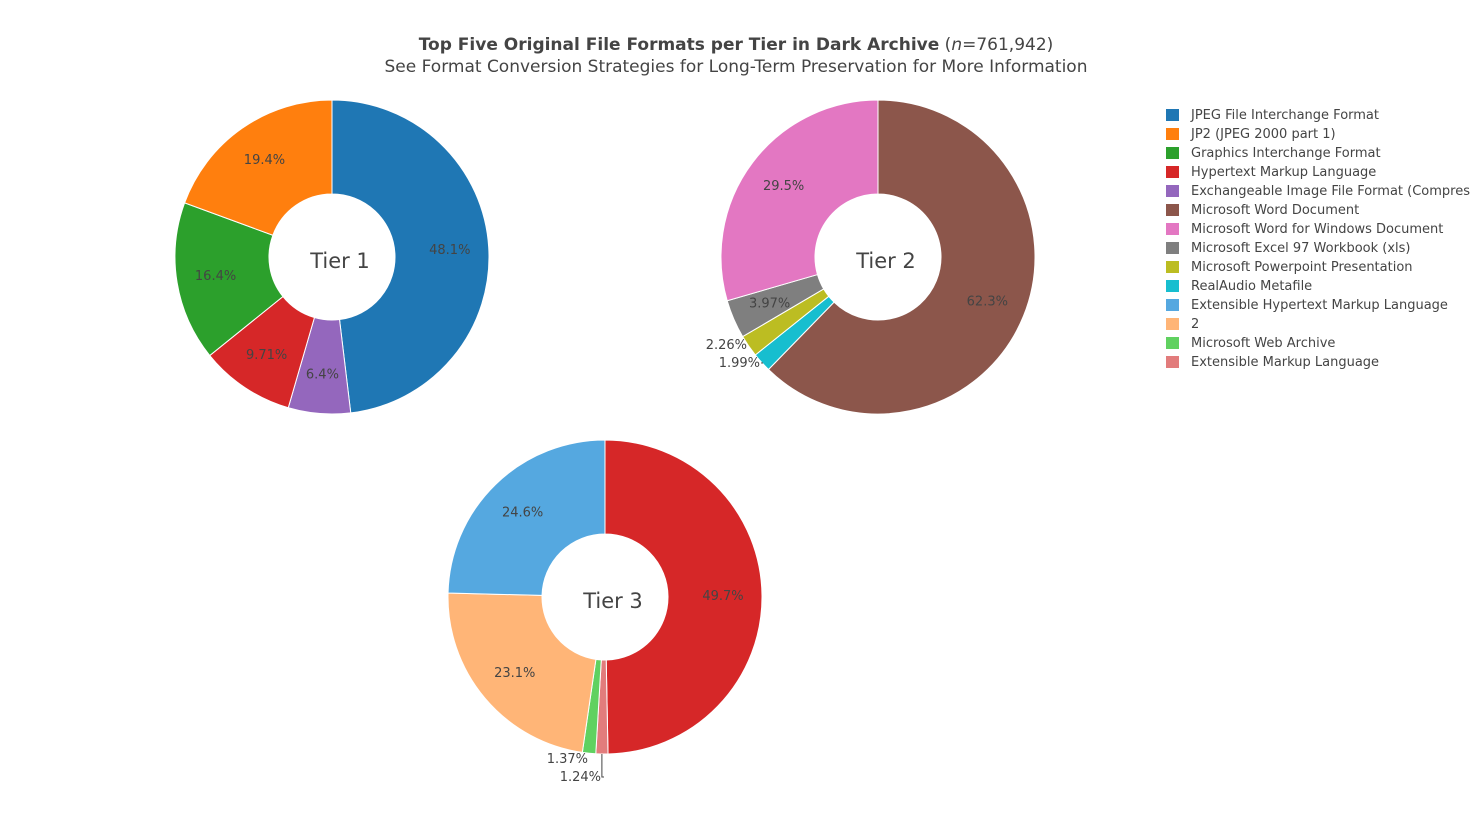 The width and height of the screenshot is (1472, 835). Describe the element at coordinates (885, 261) in the screenshot. I see `center-label-tier-2: Tier 2` at that location.